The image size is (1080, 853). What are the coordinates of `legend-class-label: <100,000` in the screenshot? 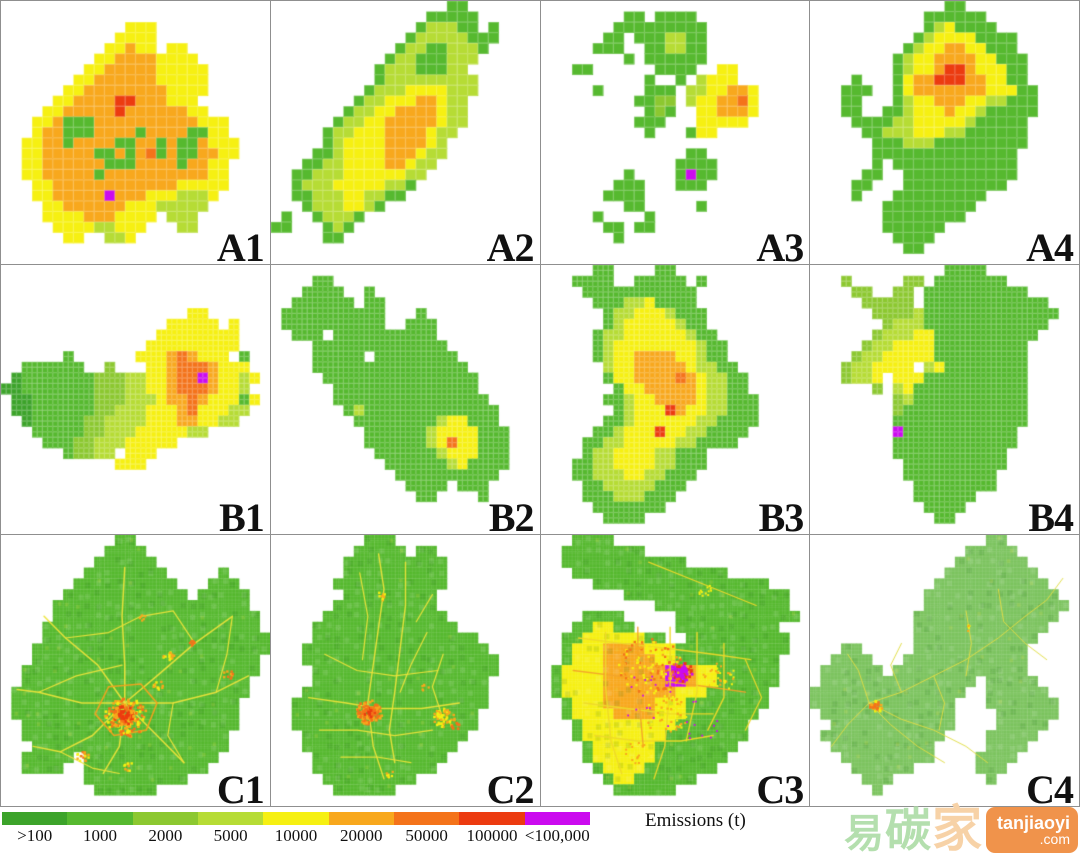 It's located at (557, 835).